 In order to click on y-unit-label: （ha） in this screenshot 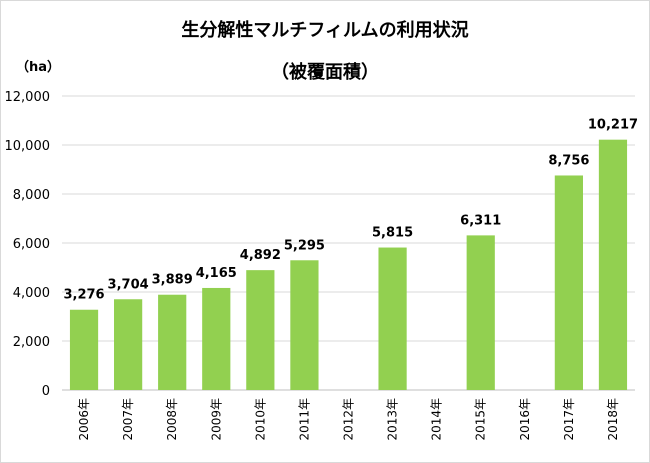, I will do `click(38, 67)`.